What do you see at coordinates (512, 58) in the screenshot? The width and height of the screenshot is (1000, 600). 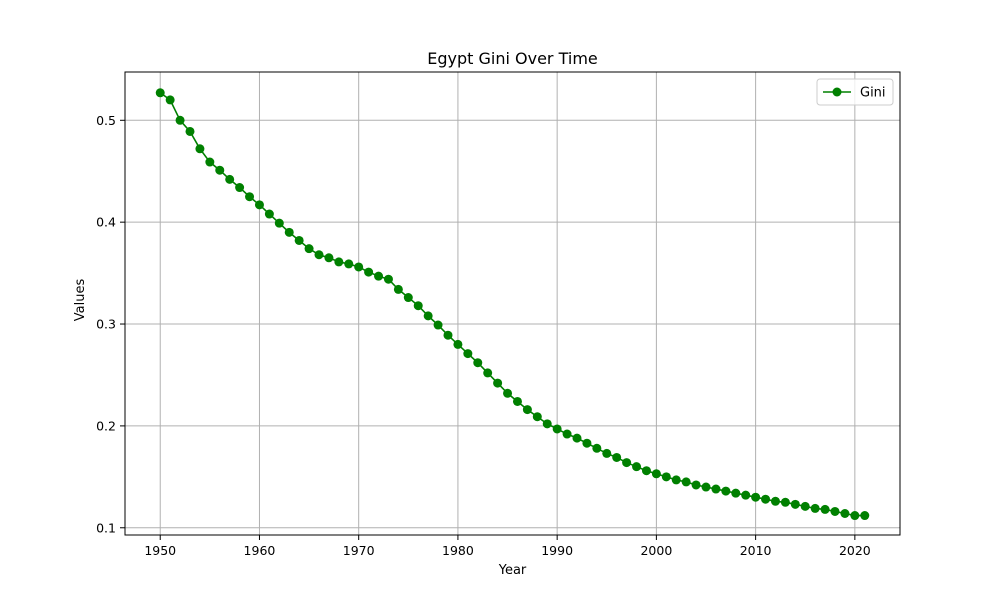 I see `chart-title: Egypt Gini Over Time` at bounding box center [512, 58].